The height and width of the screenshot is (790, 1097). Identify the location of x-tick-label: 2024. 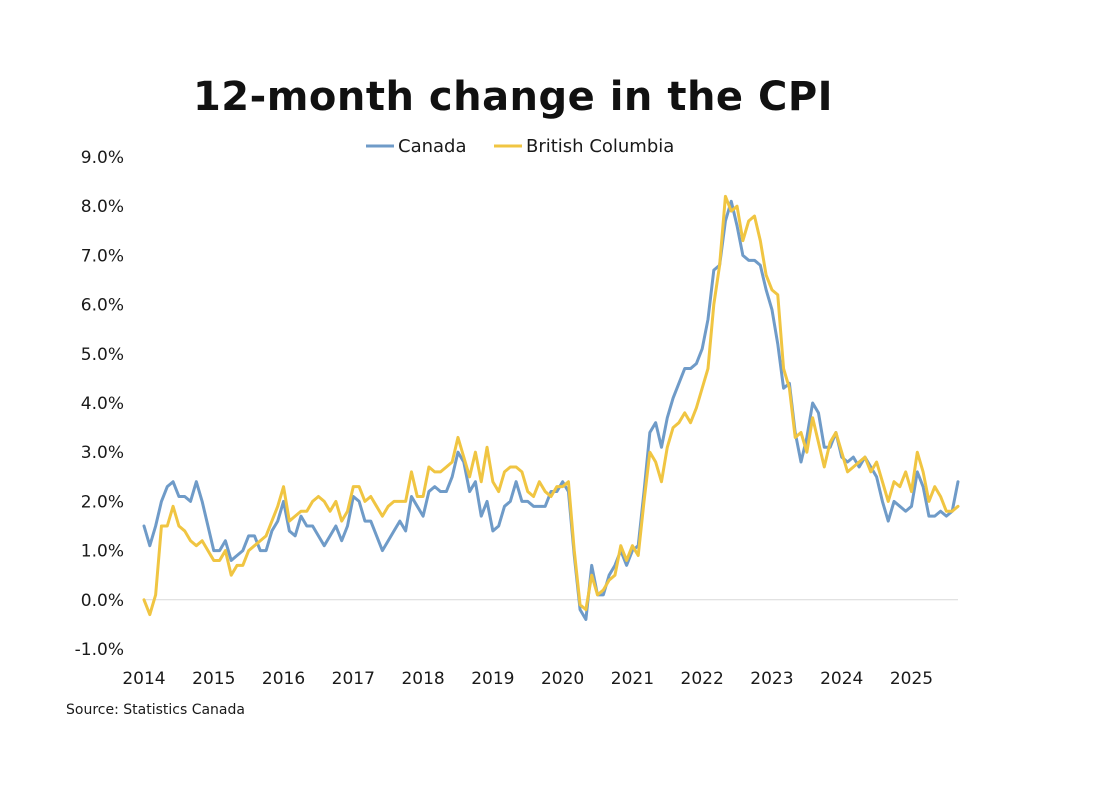
(841, 679).